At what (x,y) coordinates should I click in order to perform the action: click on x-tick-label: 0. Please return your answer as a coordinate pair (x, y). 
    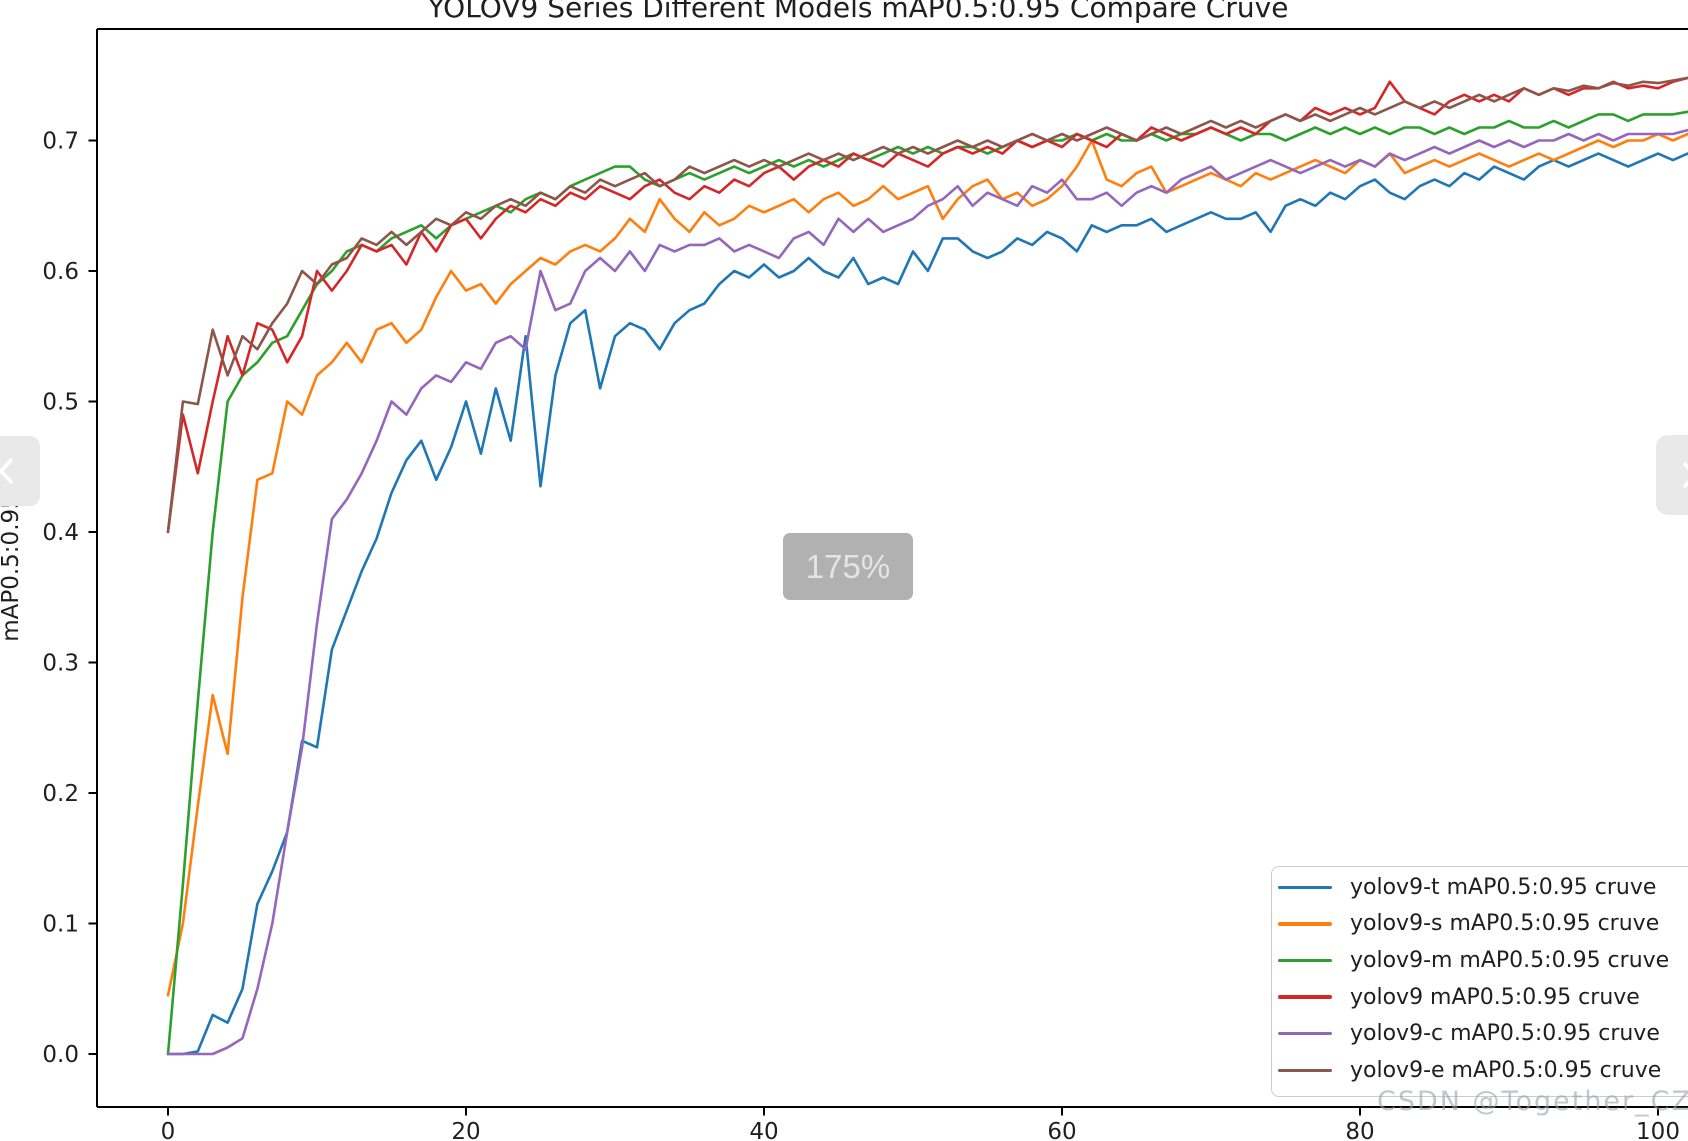
    Looking at the image, I should click on (168, 1130).